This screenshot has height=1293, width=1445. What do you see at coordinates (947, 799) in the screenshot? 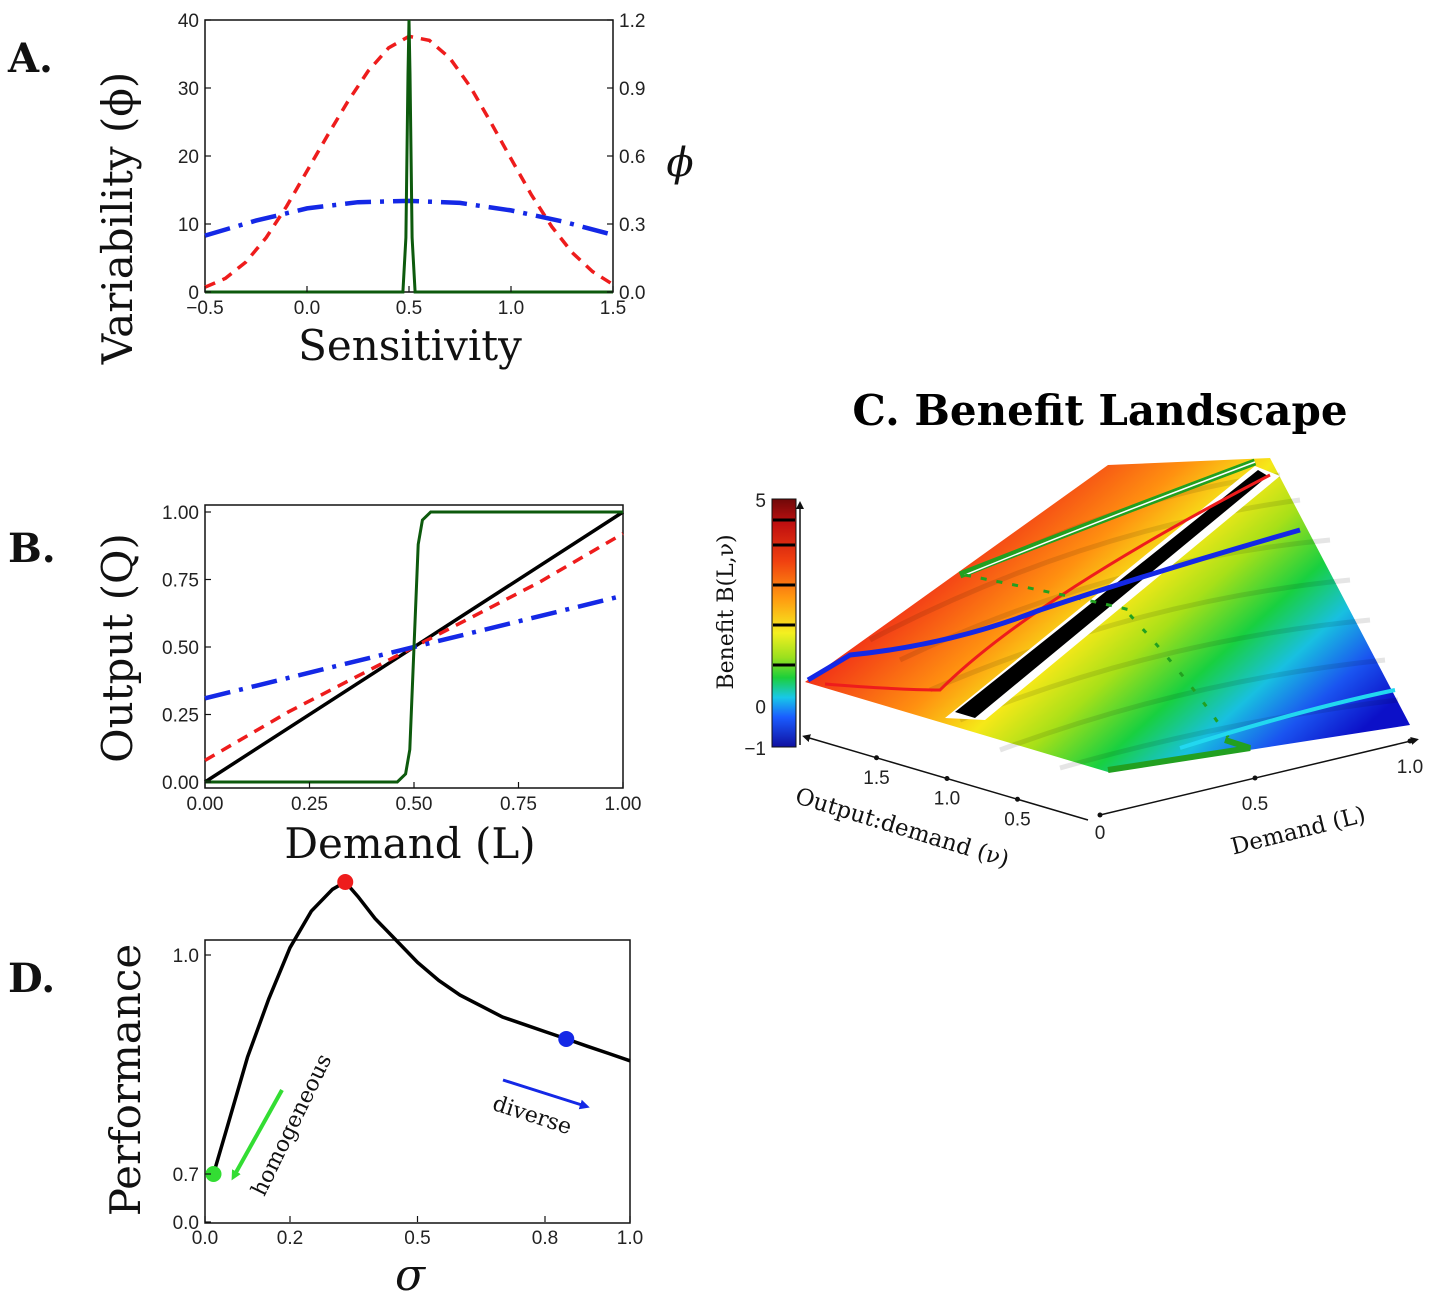
I see `nu-tick-label: 1.0` at bounding box center [947, 799].